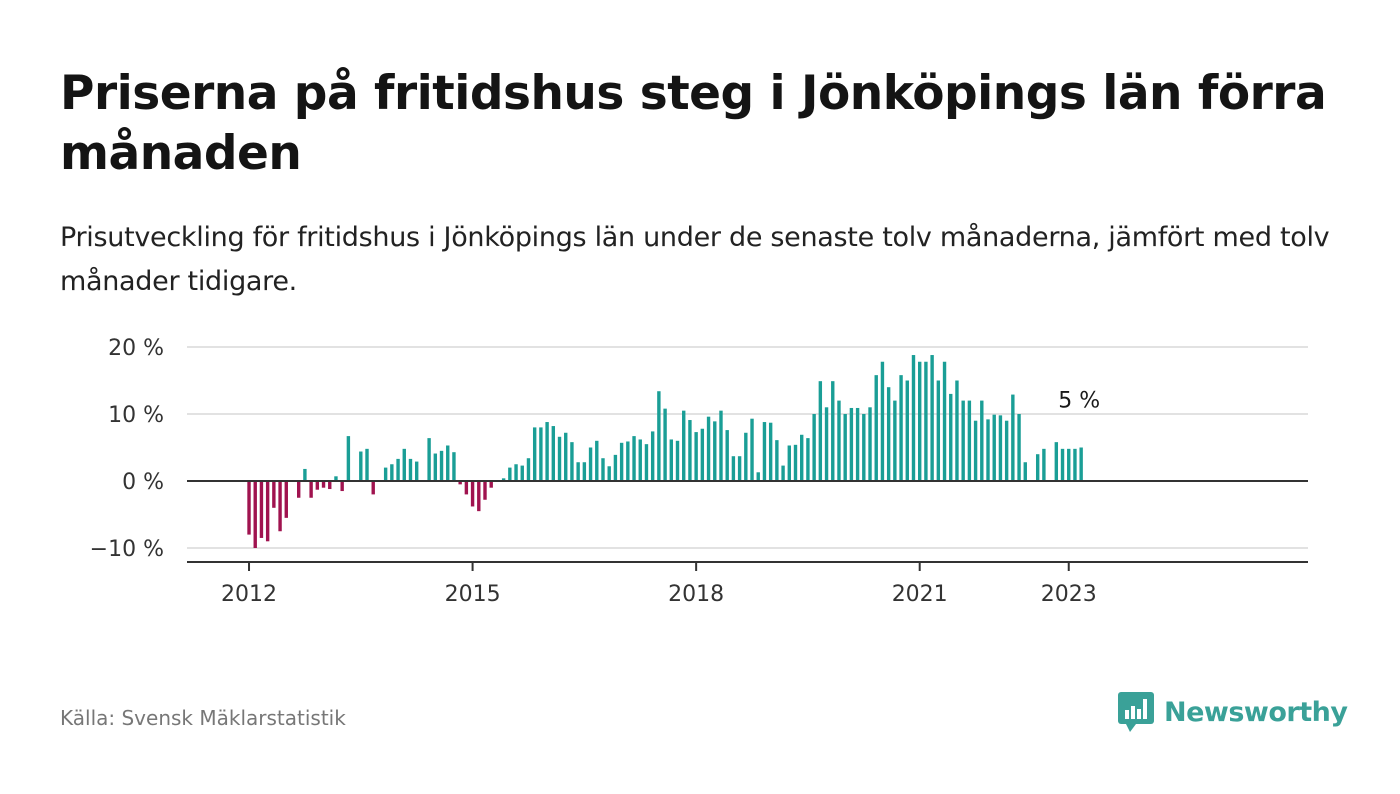 The height and width of the screenshot is (794, 1400). I want to click on y-tick-label: 20 %, so click(136, 348).